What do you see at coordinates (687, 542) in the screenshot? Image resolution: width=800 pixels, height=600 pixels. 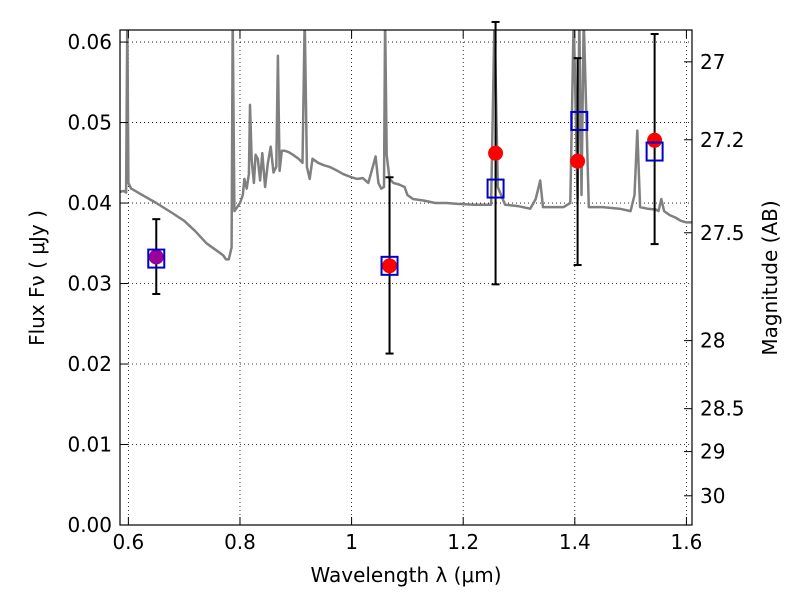 I see `x-tick-label: 1.6` at bounding box center [687, 542].